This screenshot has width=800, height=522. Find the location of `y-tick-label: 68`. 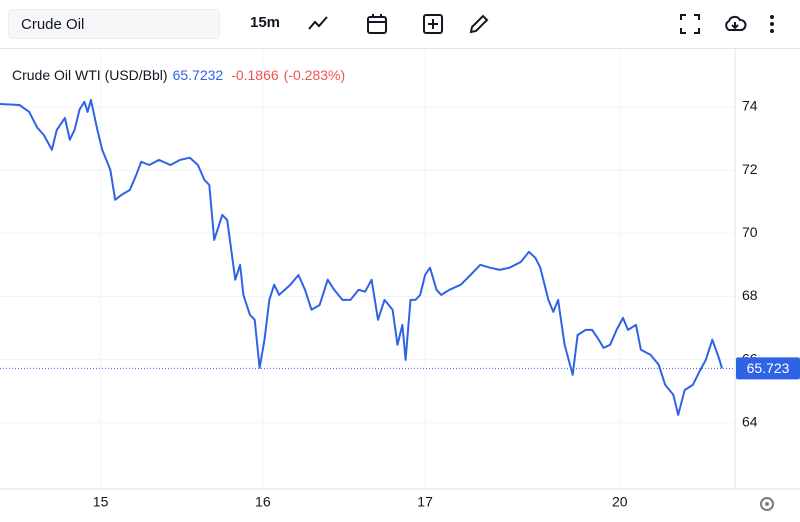

y-tick-label: 68 is located at coordinates (750, 295).